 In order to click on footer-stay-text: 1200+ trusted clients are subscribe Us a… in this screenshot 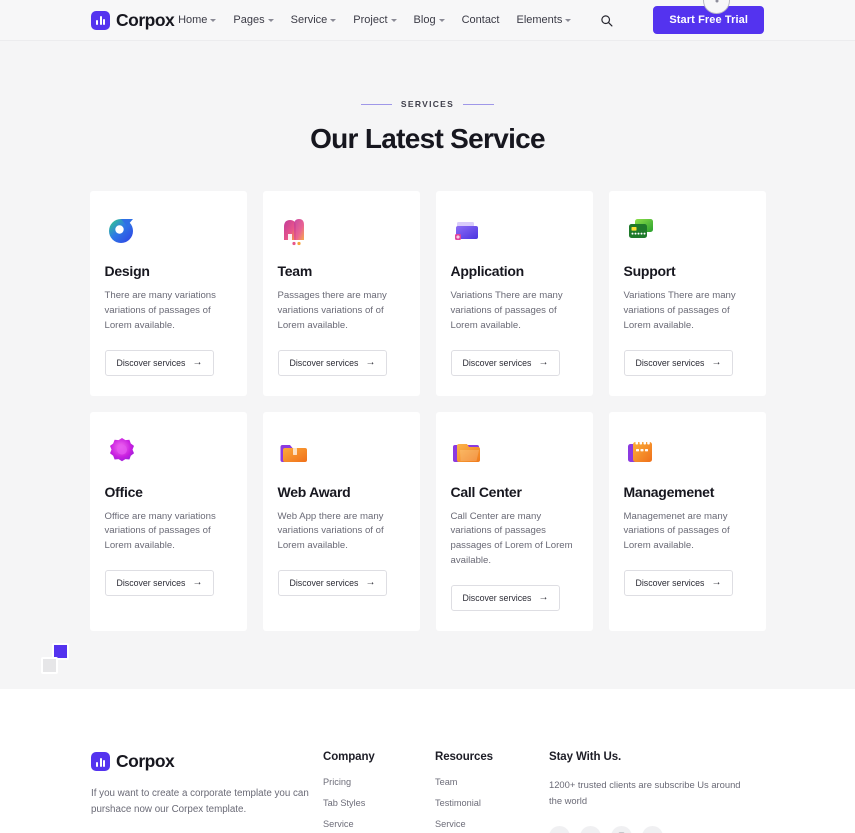, I will do `click(645, 792)`.